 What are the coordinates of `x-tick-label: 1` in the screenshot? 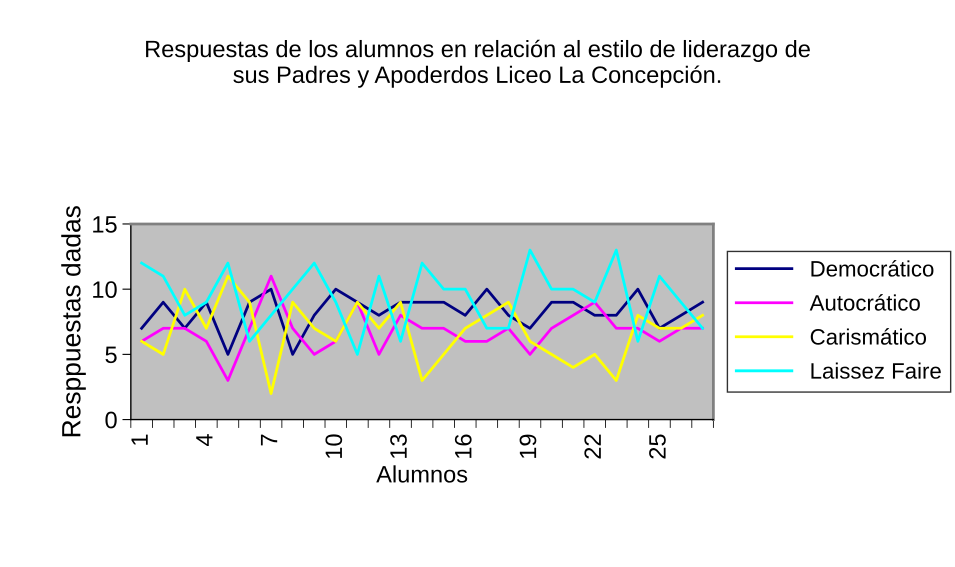 It's located at (139, 439).